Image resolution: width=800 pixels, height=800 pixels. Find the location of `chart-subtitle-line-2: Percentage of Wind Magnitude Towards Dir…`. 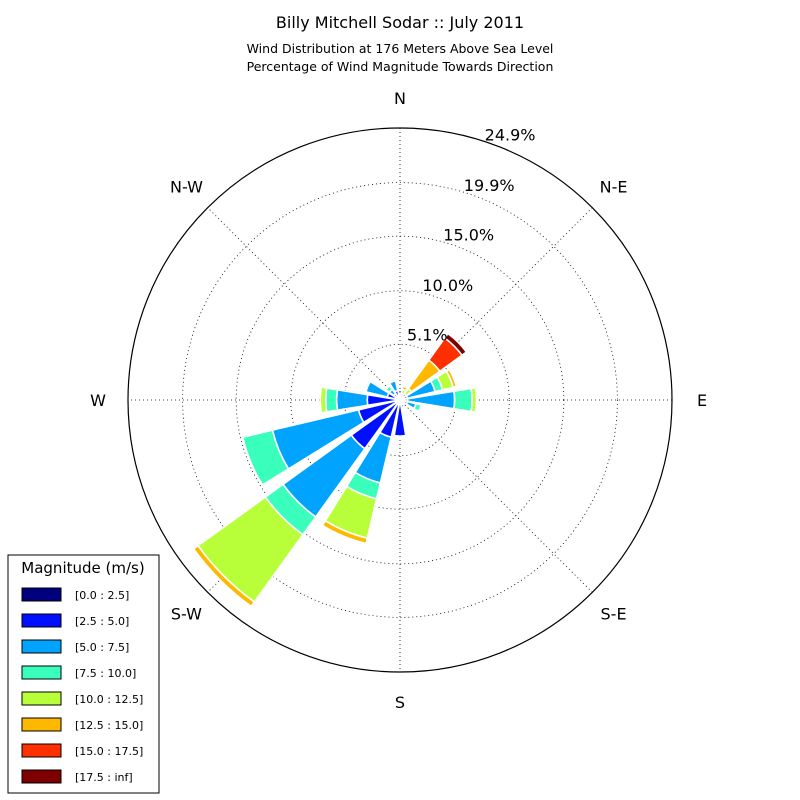

chart-subtitle-line-2: Percentage of Wind Magnitude Towards Dir… is located at coordinates (400, 66).